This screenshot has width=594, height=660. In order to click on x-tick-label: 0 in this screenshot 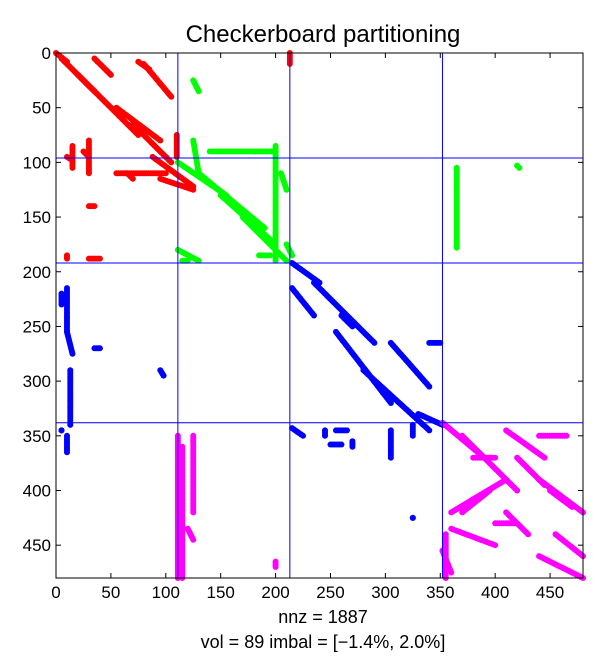, I will do `click(55, 592)`.